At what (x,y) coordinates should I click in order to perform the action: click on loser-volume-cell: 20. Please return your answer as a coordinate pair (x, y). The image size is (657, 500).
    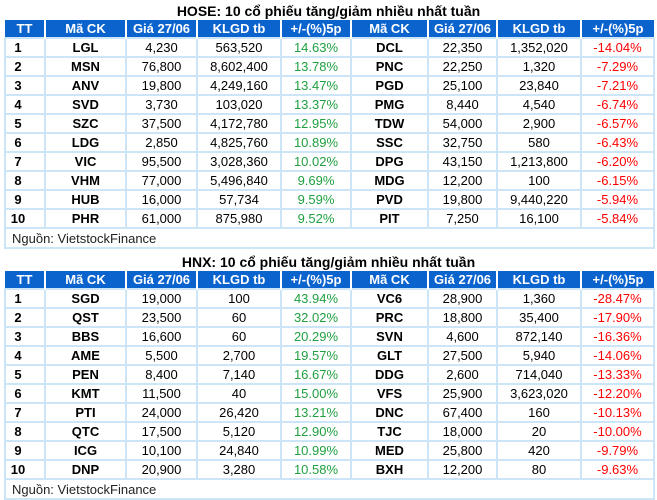
    Looking at the image, I should click on (539, 431).